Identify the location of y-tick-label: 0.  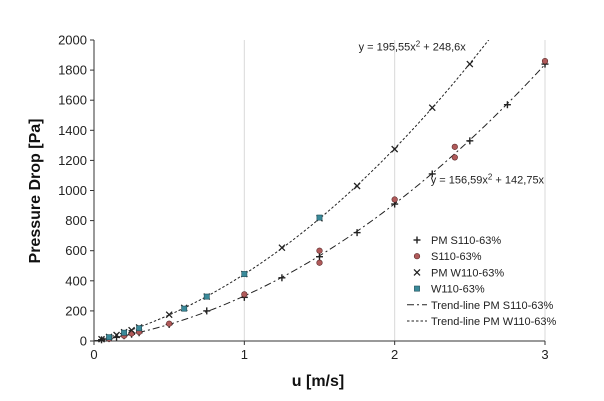
(83, 341).